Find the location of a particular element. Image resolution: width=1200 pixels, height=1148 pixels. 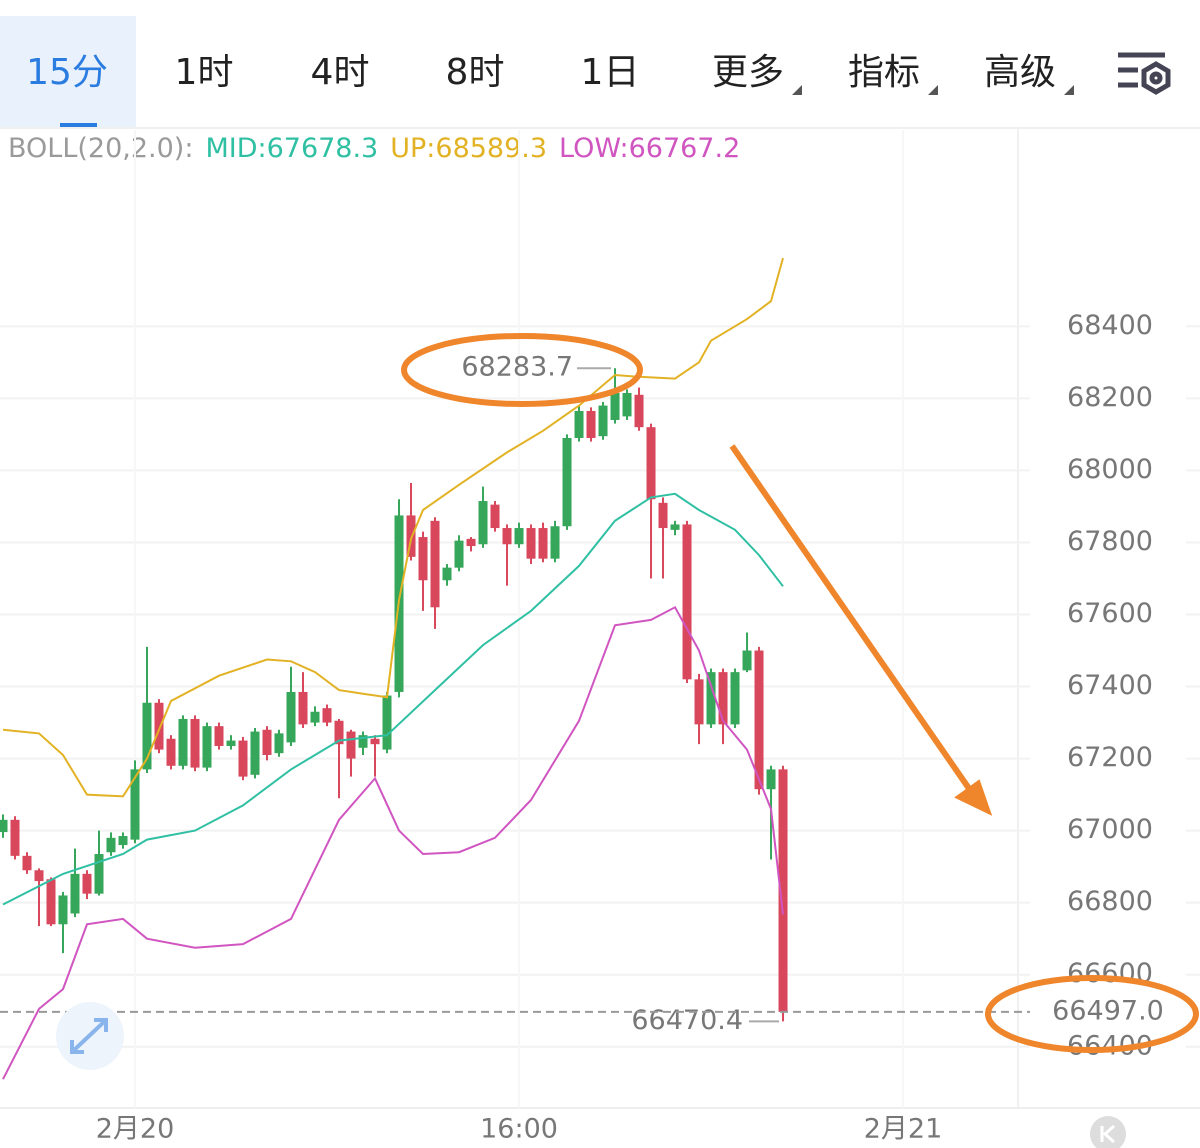

active-tab-bg is located at coordinates (68, 72).